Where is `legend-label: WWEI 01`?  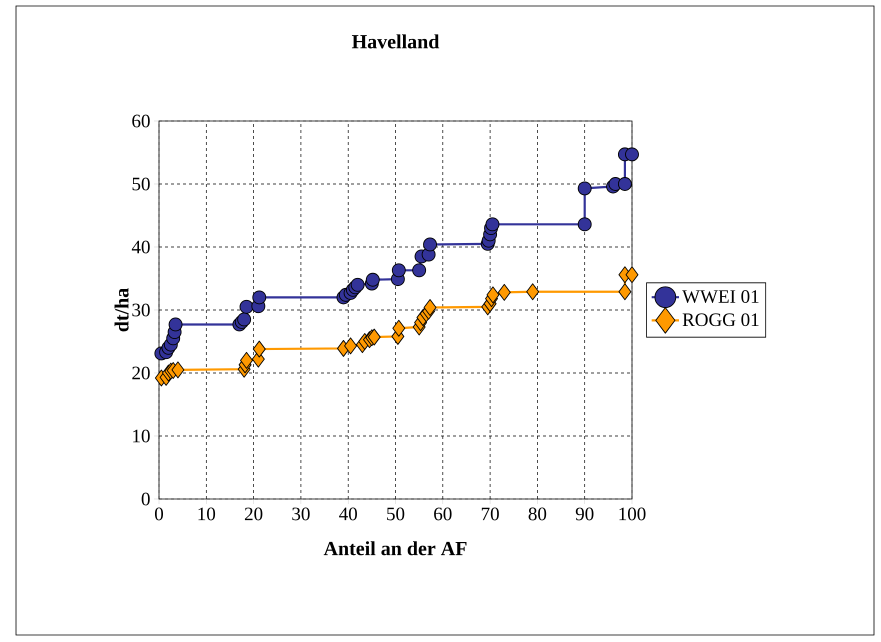
legend-label: WWEI 01 is located at coordinates (720, 297).